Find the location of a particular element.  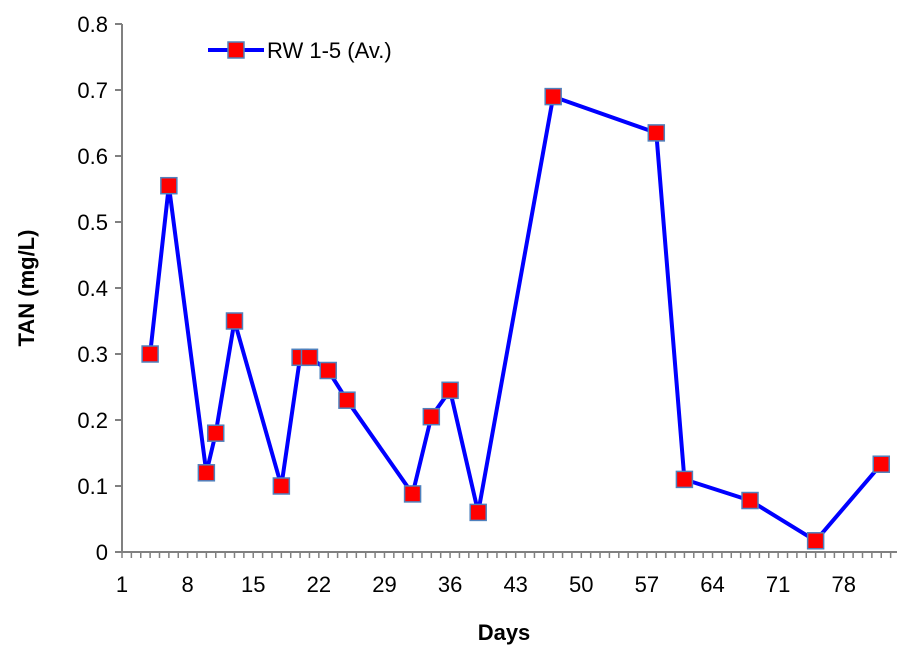

y-tick-label: 0 is located at coordinates (102, 552).